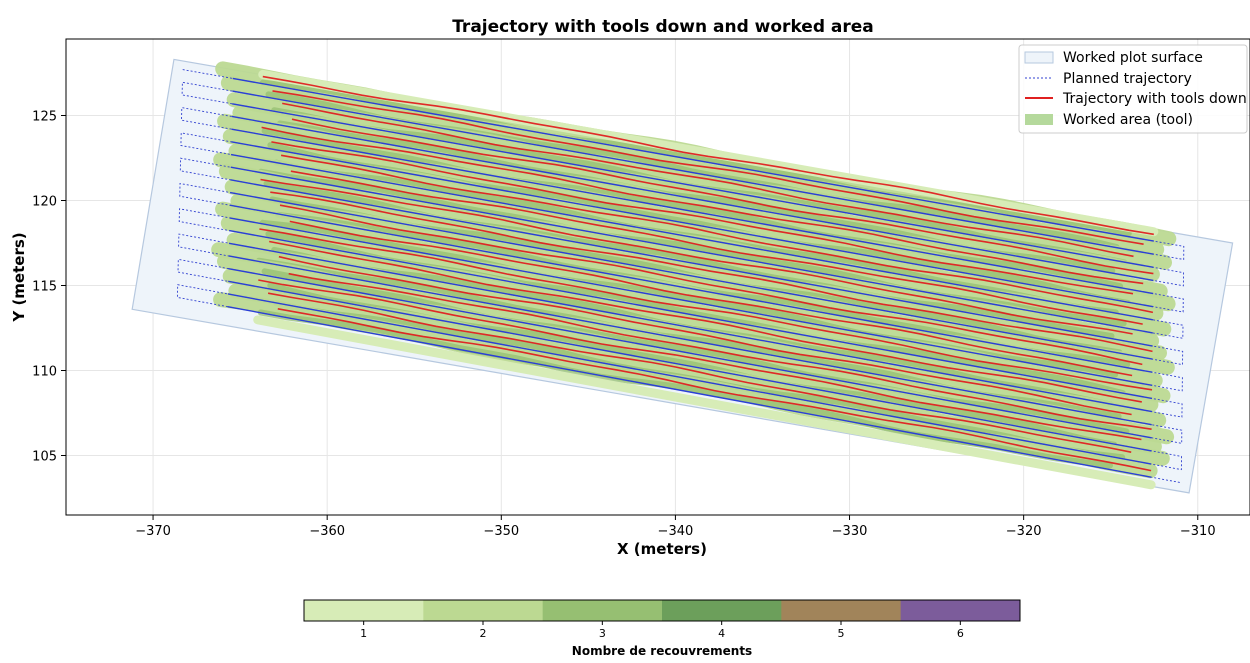  Describe the element at coordinates (1198, 531) in the screenshot. I see `x-tick-label: −310` at that location.